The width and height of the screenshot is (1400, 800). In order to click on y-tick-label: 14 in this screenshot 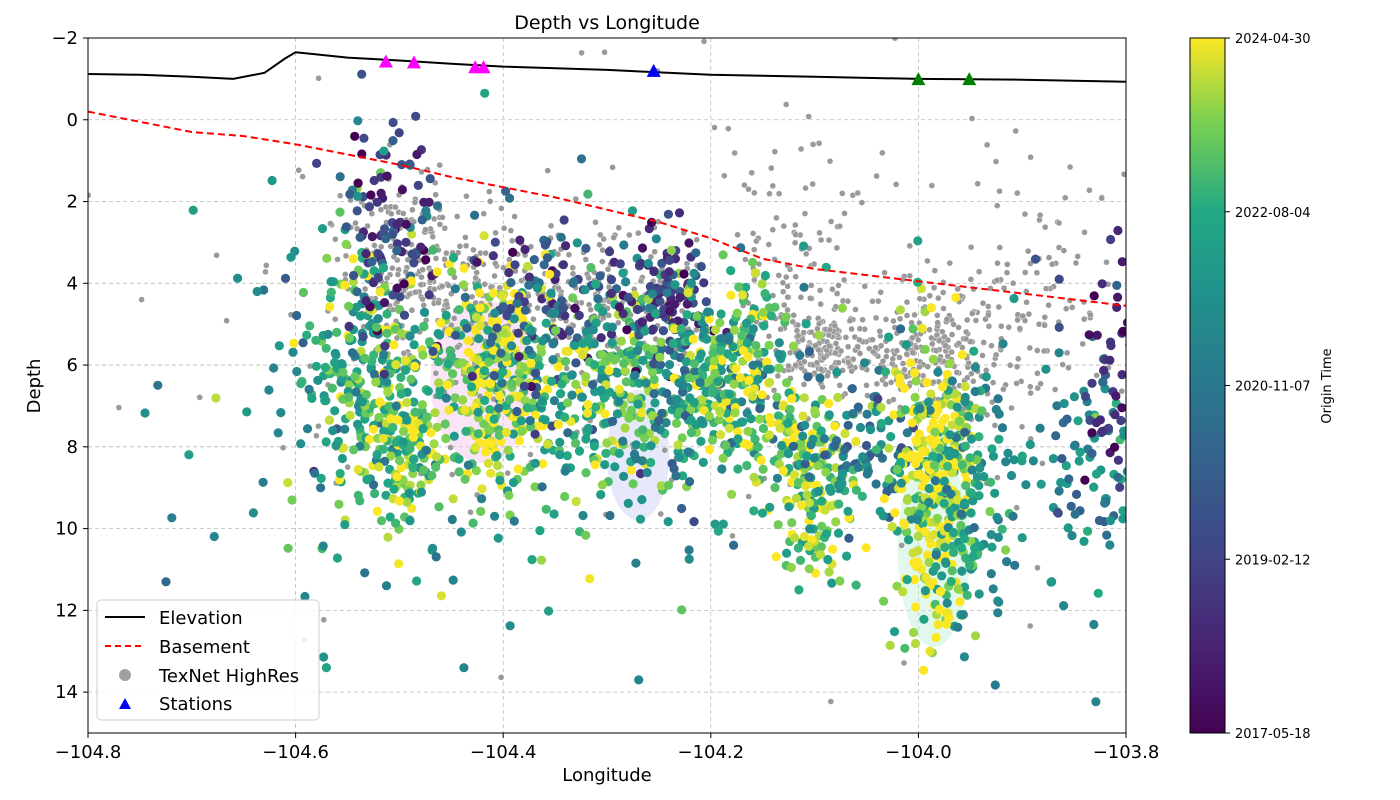, I will do `click(66, 692)`.